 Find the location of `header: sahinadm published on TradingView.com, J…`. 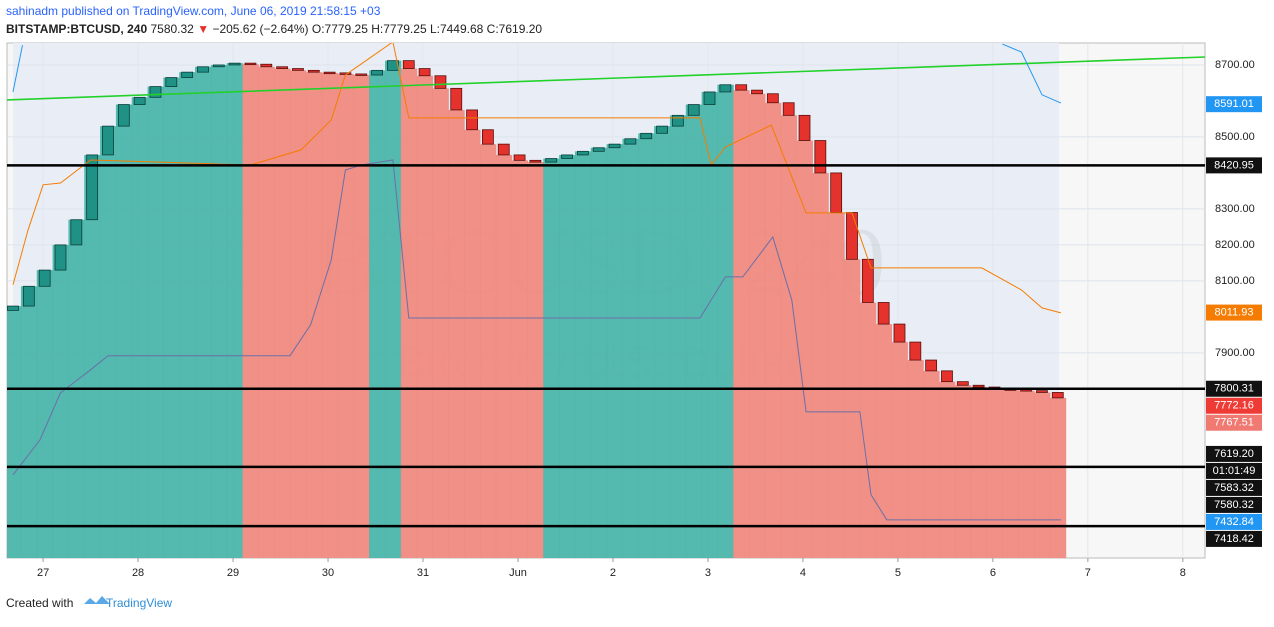

header: sahinadm published on TradingView.com, J… is located at coordinates (274, 20).